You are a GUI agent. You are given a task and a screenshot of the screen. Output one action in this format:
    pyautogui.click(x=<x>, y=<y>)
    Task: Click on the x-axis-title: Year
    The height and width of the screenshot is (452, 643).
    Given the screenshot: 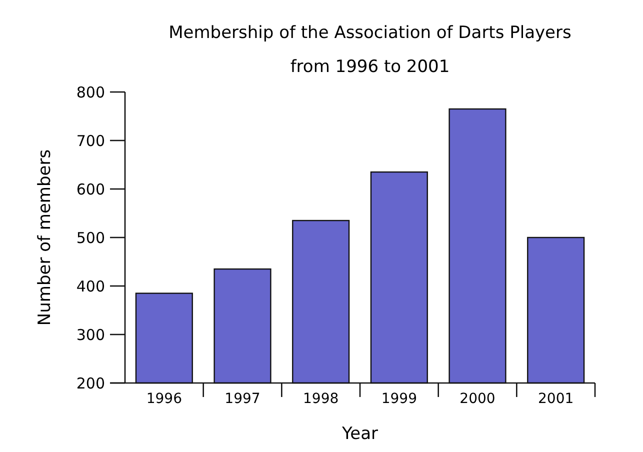 What is the action you would take?
    pyautogui.click(x=359, y=434)
    